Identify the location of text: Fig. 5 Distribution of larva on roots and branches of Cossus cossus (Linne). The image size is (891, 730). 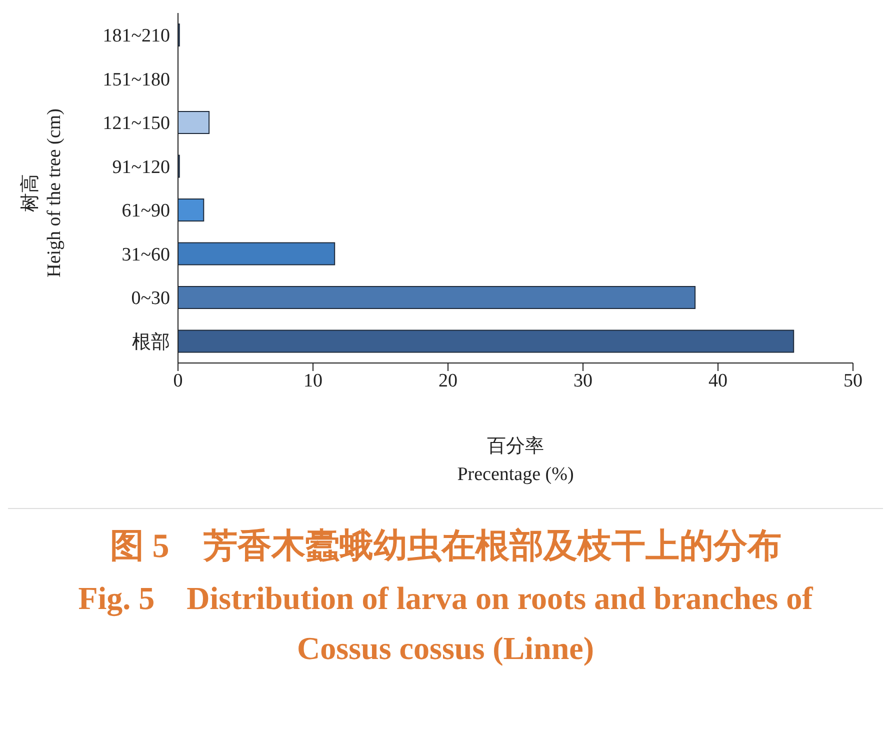
(445, 623).